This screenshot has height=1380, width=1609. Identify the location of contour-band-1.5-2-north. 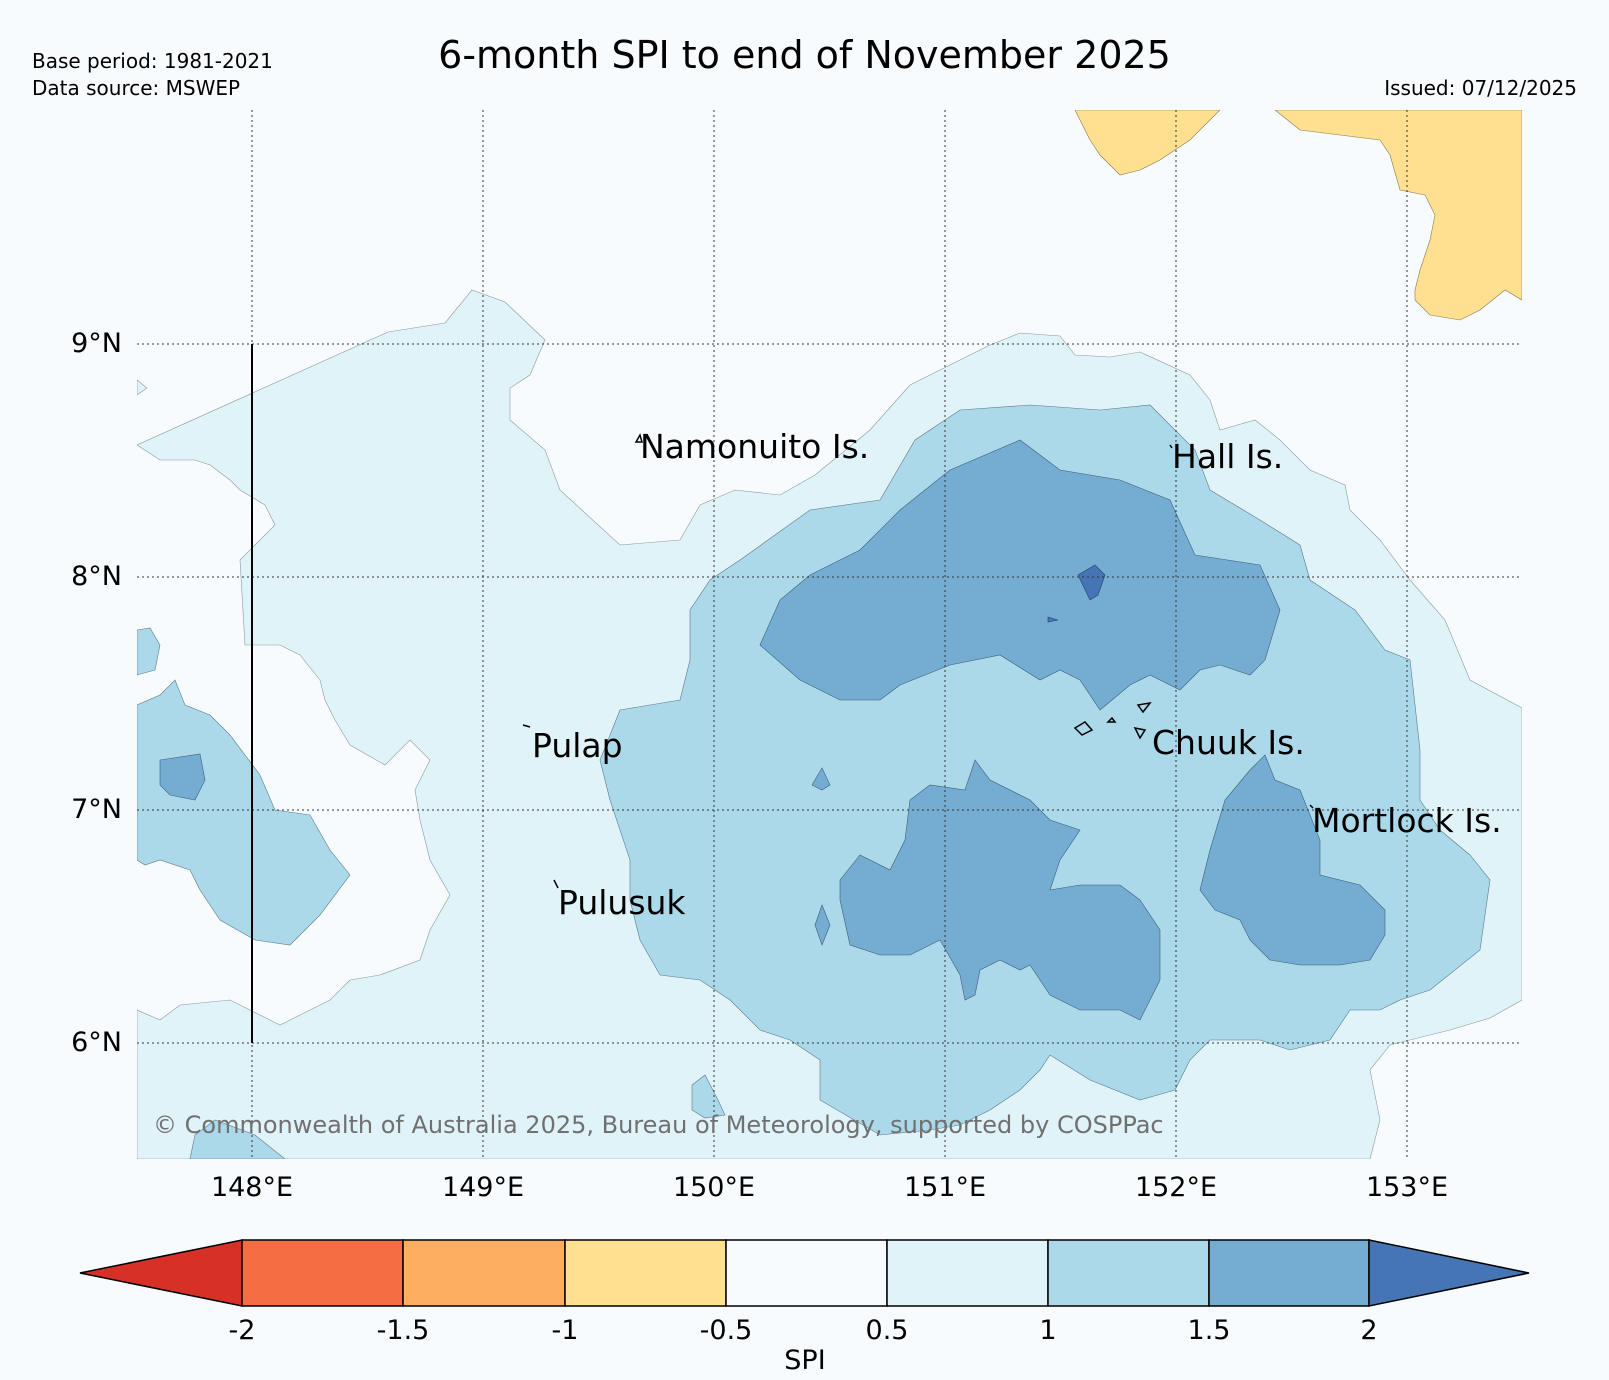
(1020, 575).